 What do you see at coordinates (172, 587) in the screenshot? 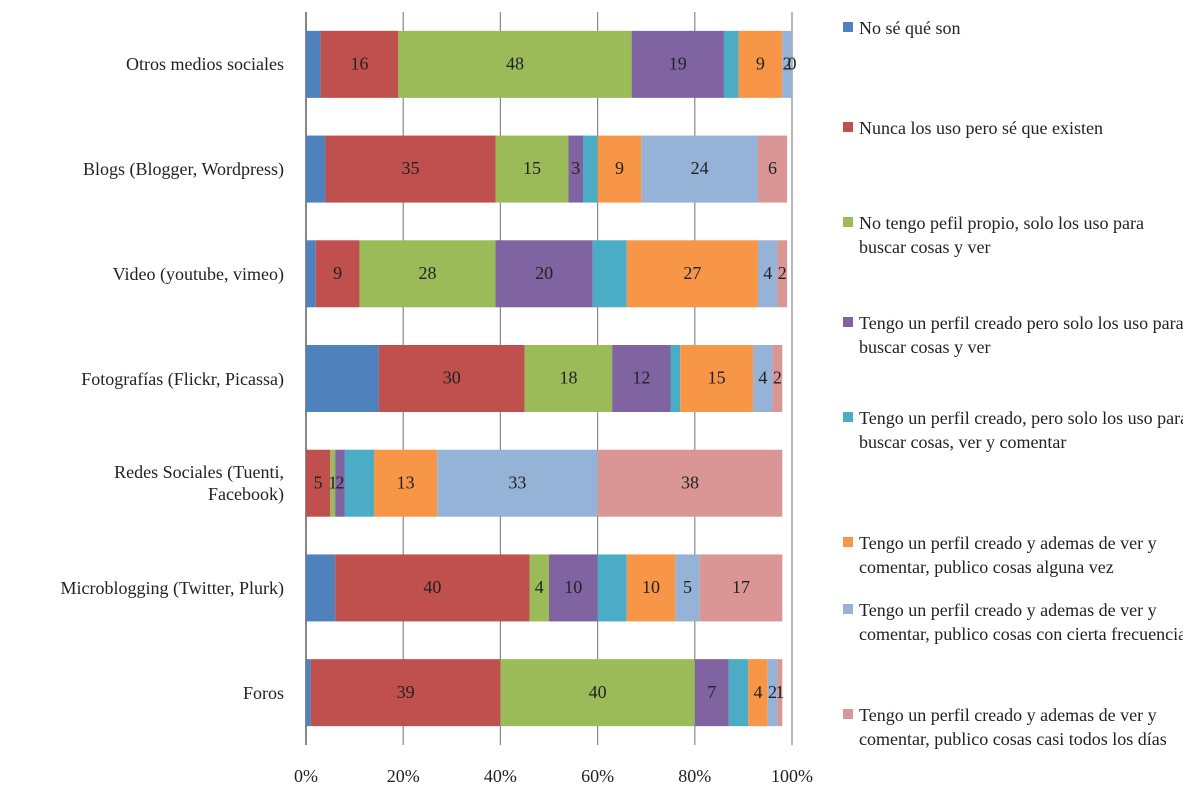
I see `category-label: Microblogging (Twitter, Plurk)` at bounding box center [172, 587].